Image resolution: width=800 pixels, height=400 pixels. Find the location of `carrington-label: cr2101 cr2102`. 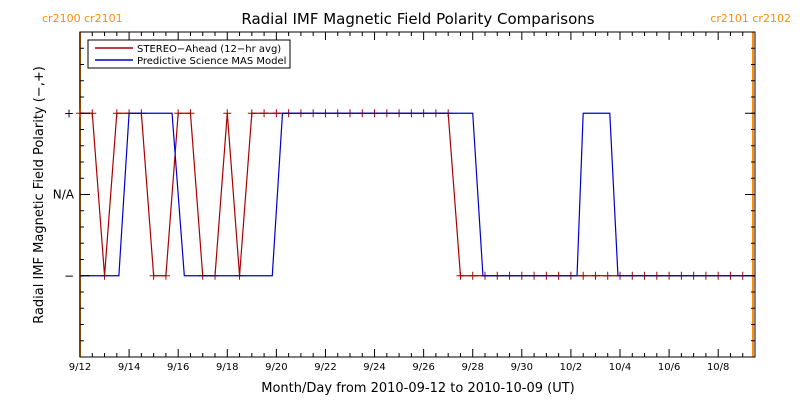

carrington-label: cr2101 cr2102 is located at coordinates (750, 18).